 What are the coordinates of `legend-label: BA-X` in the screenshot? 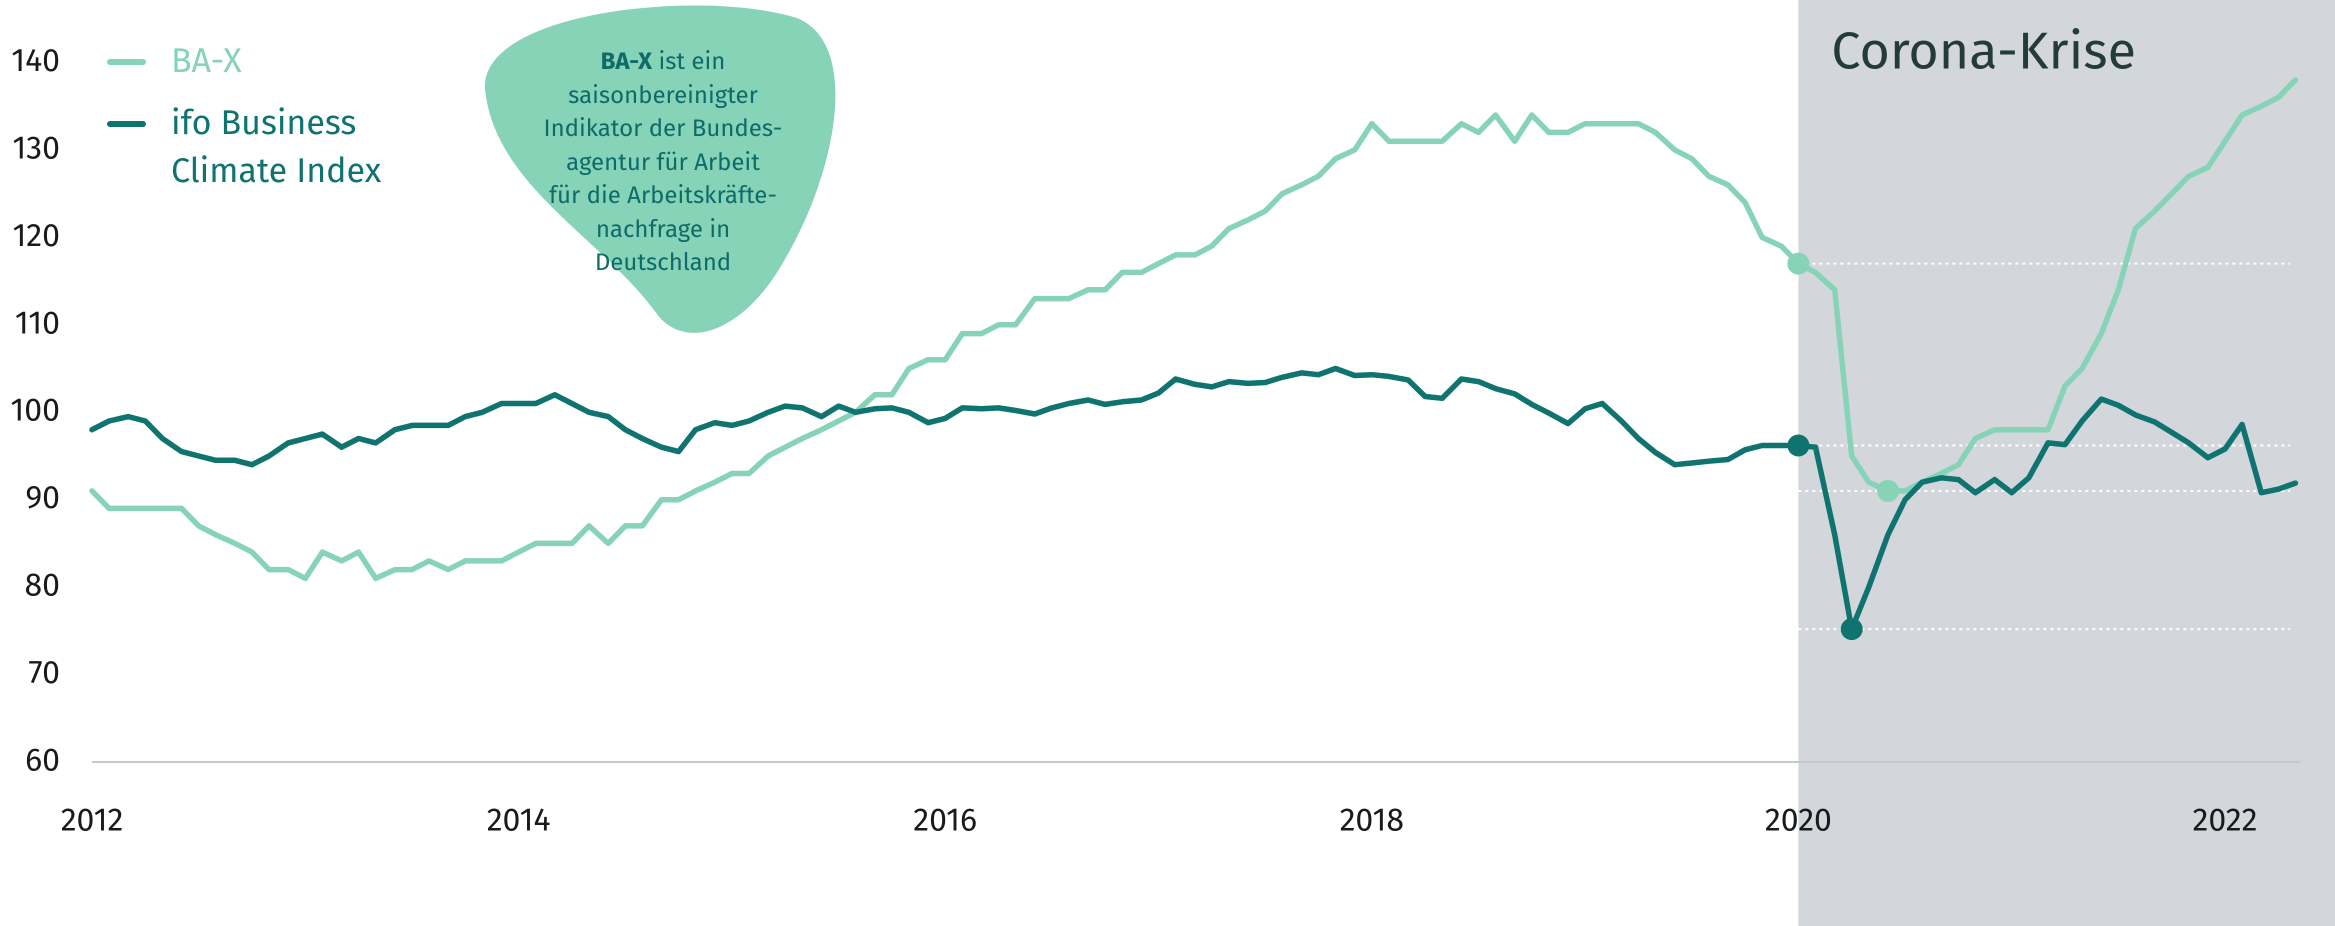 It's located at (206, 61).